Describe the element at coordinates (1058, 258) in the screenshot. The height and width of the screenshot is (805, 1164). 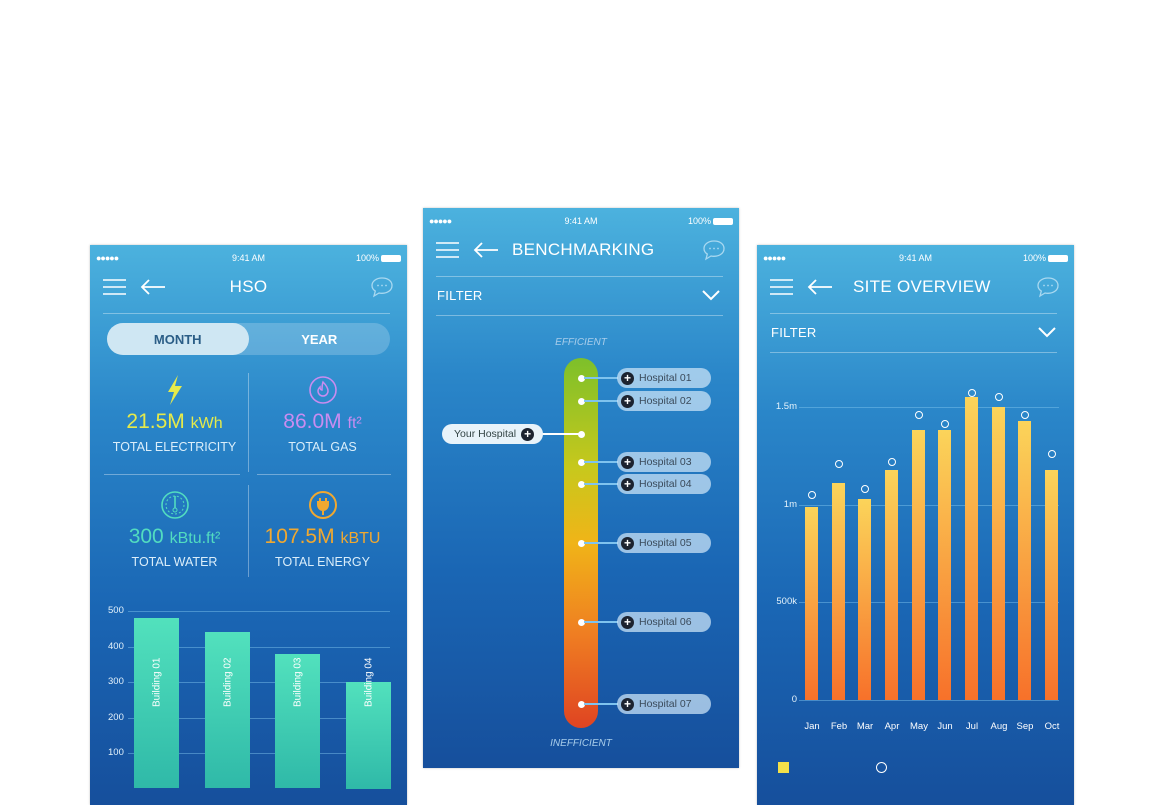
I see `battery-icon` at that location.